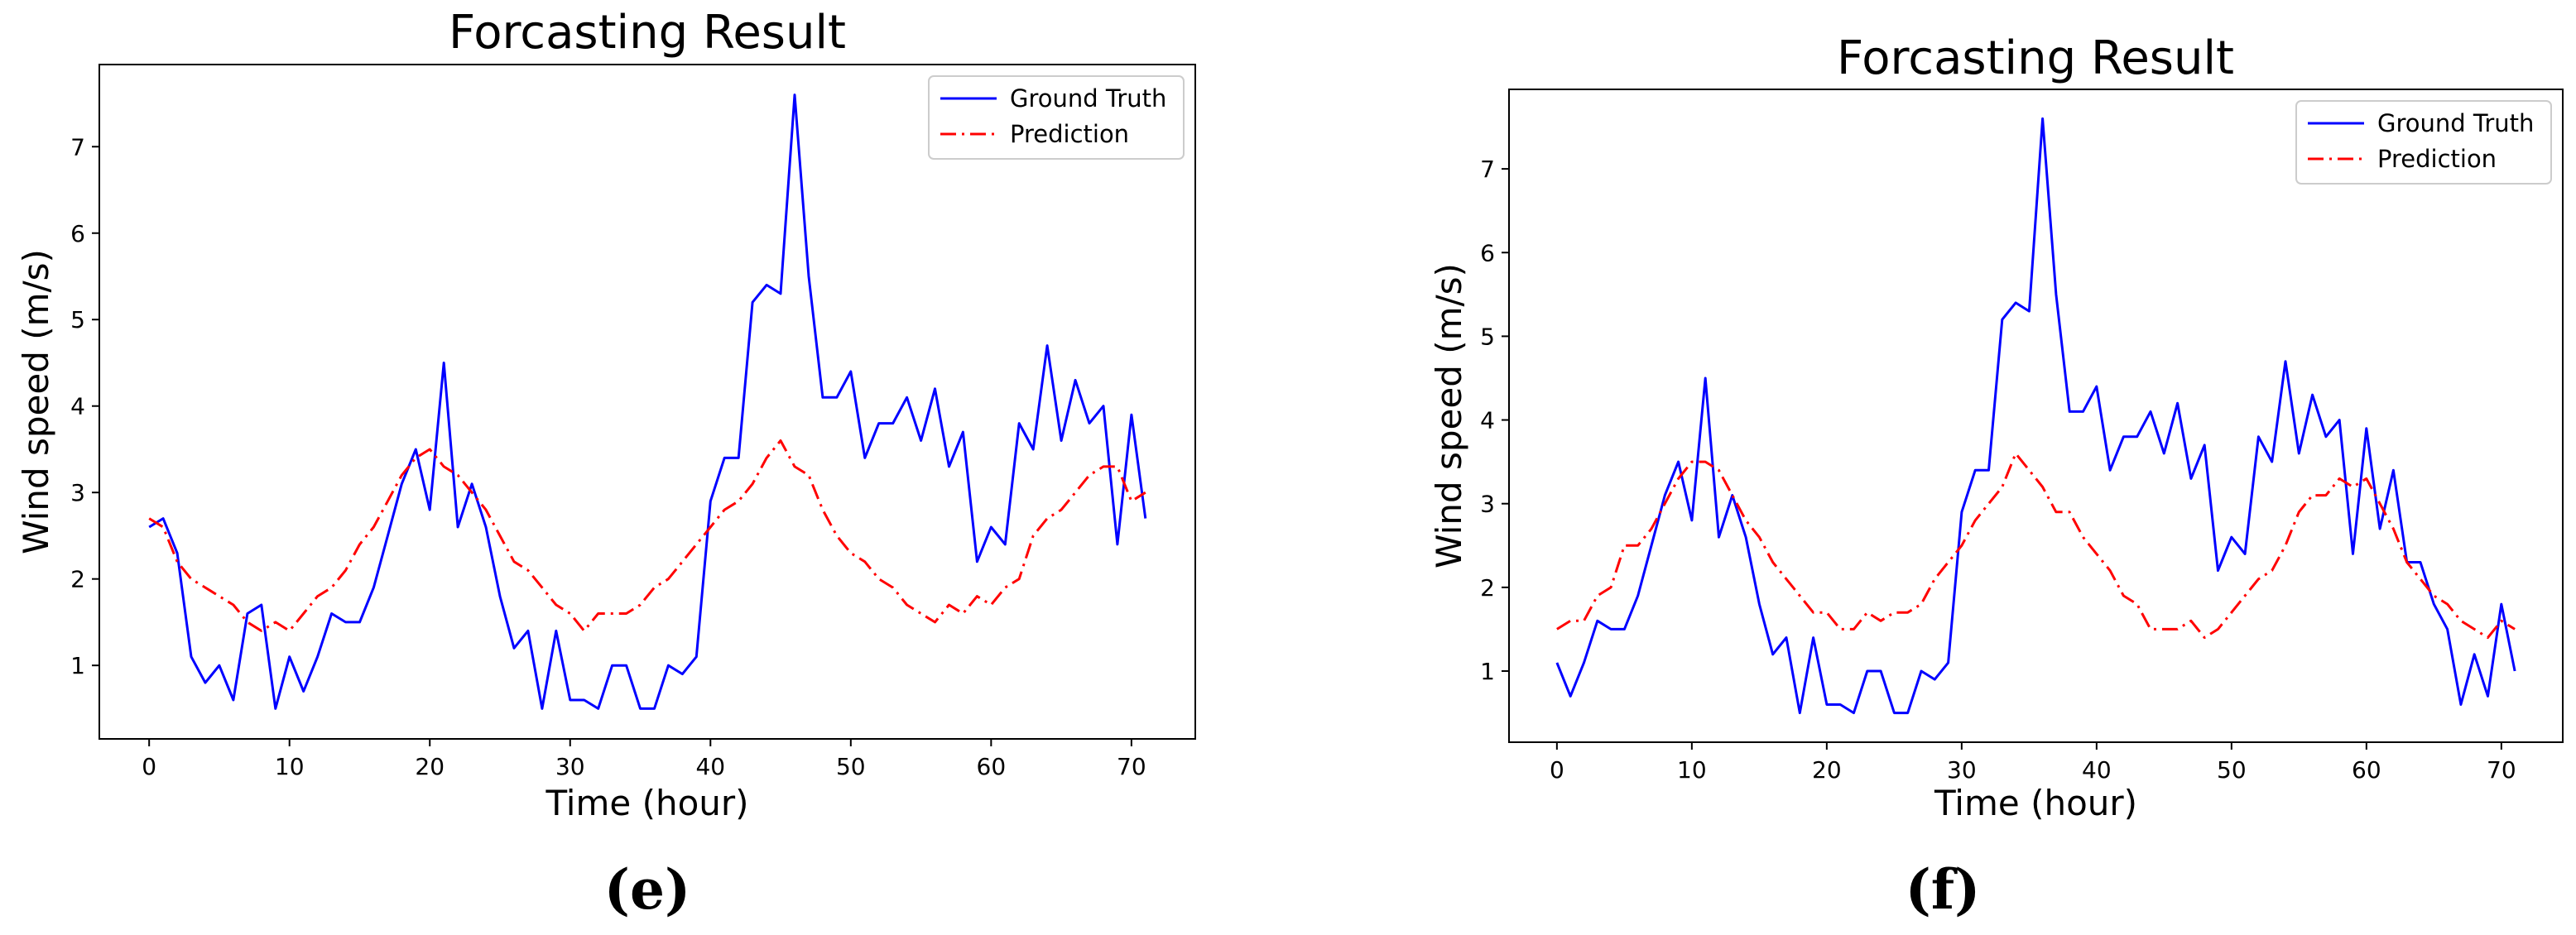 The width and height of the screenshot is (2576, 935). What do you see at coordinates (1943, 889) in the screenshot?
I see `panel-caption: (f)` at bounding box center [1943, 889].